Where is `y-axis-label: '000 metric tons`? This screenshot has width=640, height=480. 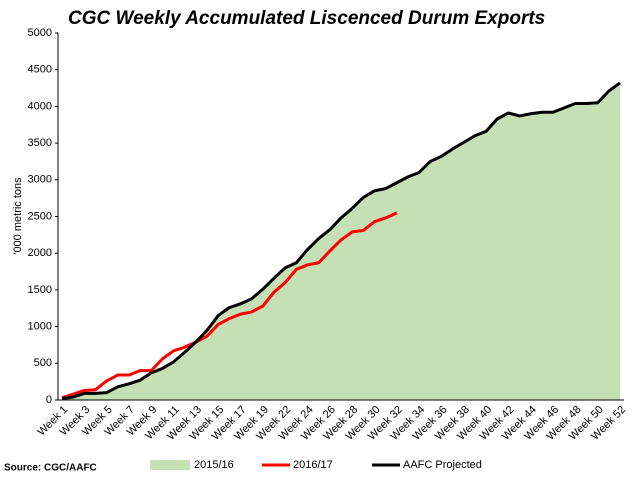
y-axis-label: '000 metric tons is located at coordinates (18, 216).